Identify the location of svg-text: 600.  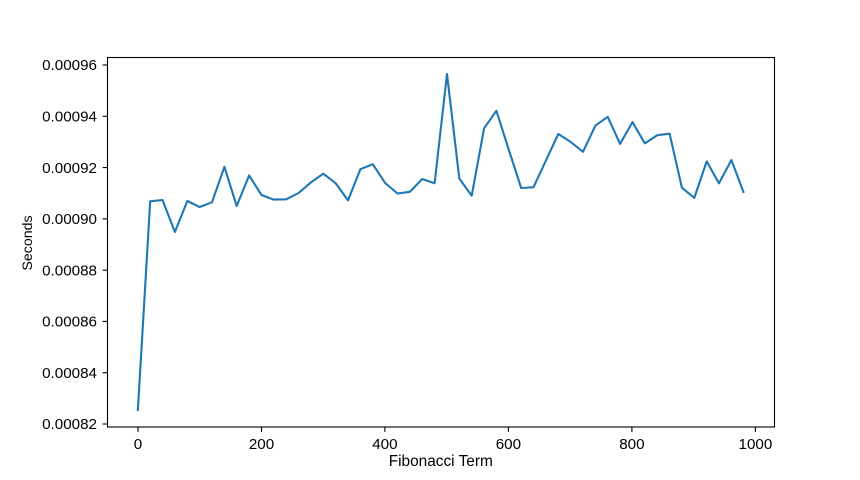
(508, 444).